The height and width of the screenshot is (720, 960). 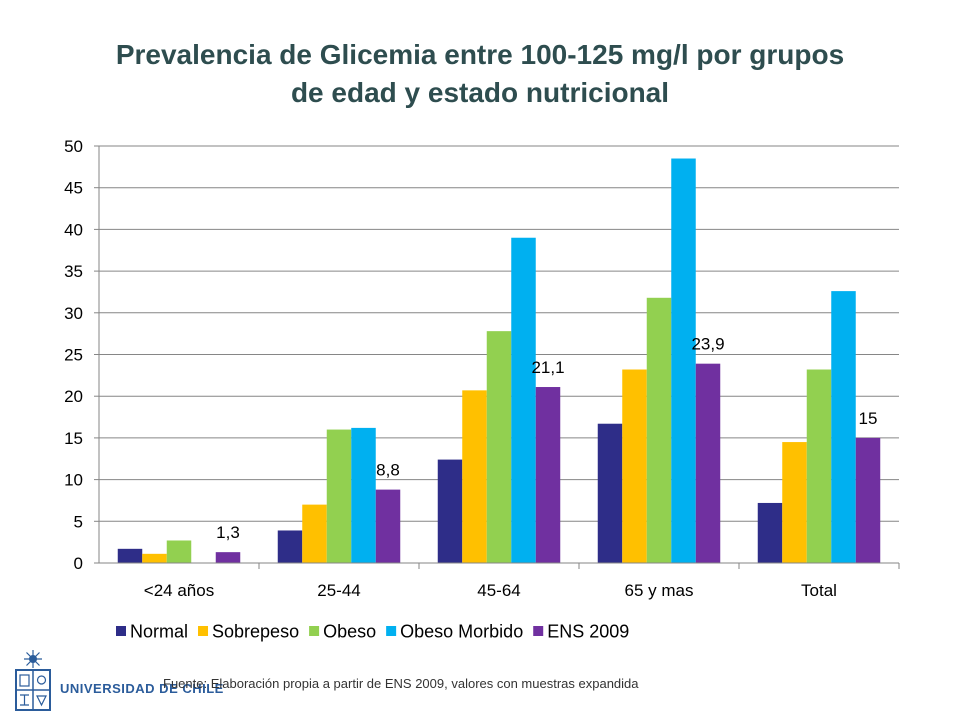 I want to click on x-tick-label: <24 años, so click(x=179, y=590).